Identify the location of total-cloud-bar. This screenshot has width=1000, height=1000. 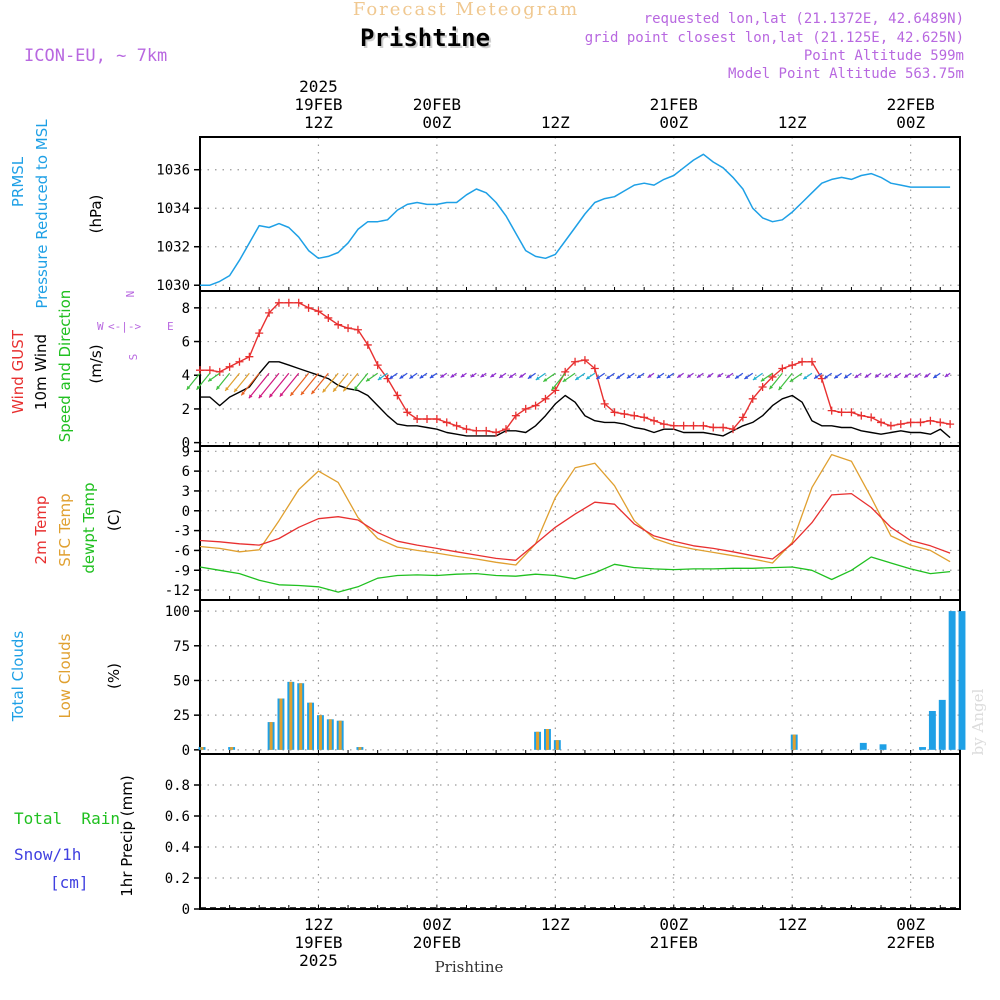
(962, 680).